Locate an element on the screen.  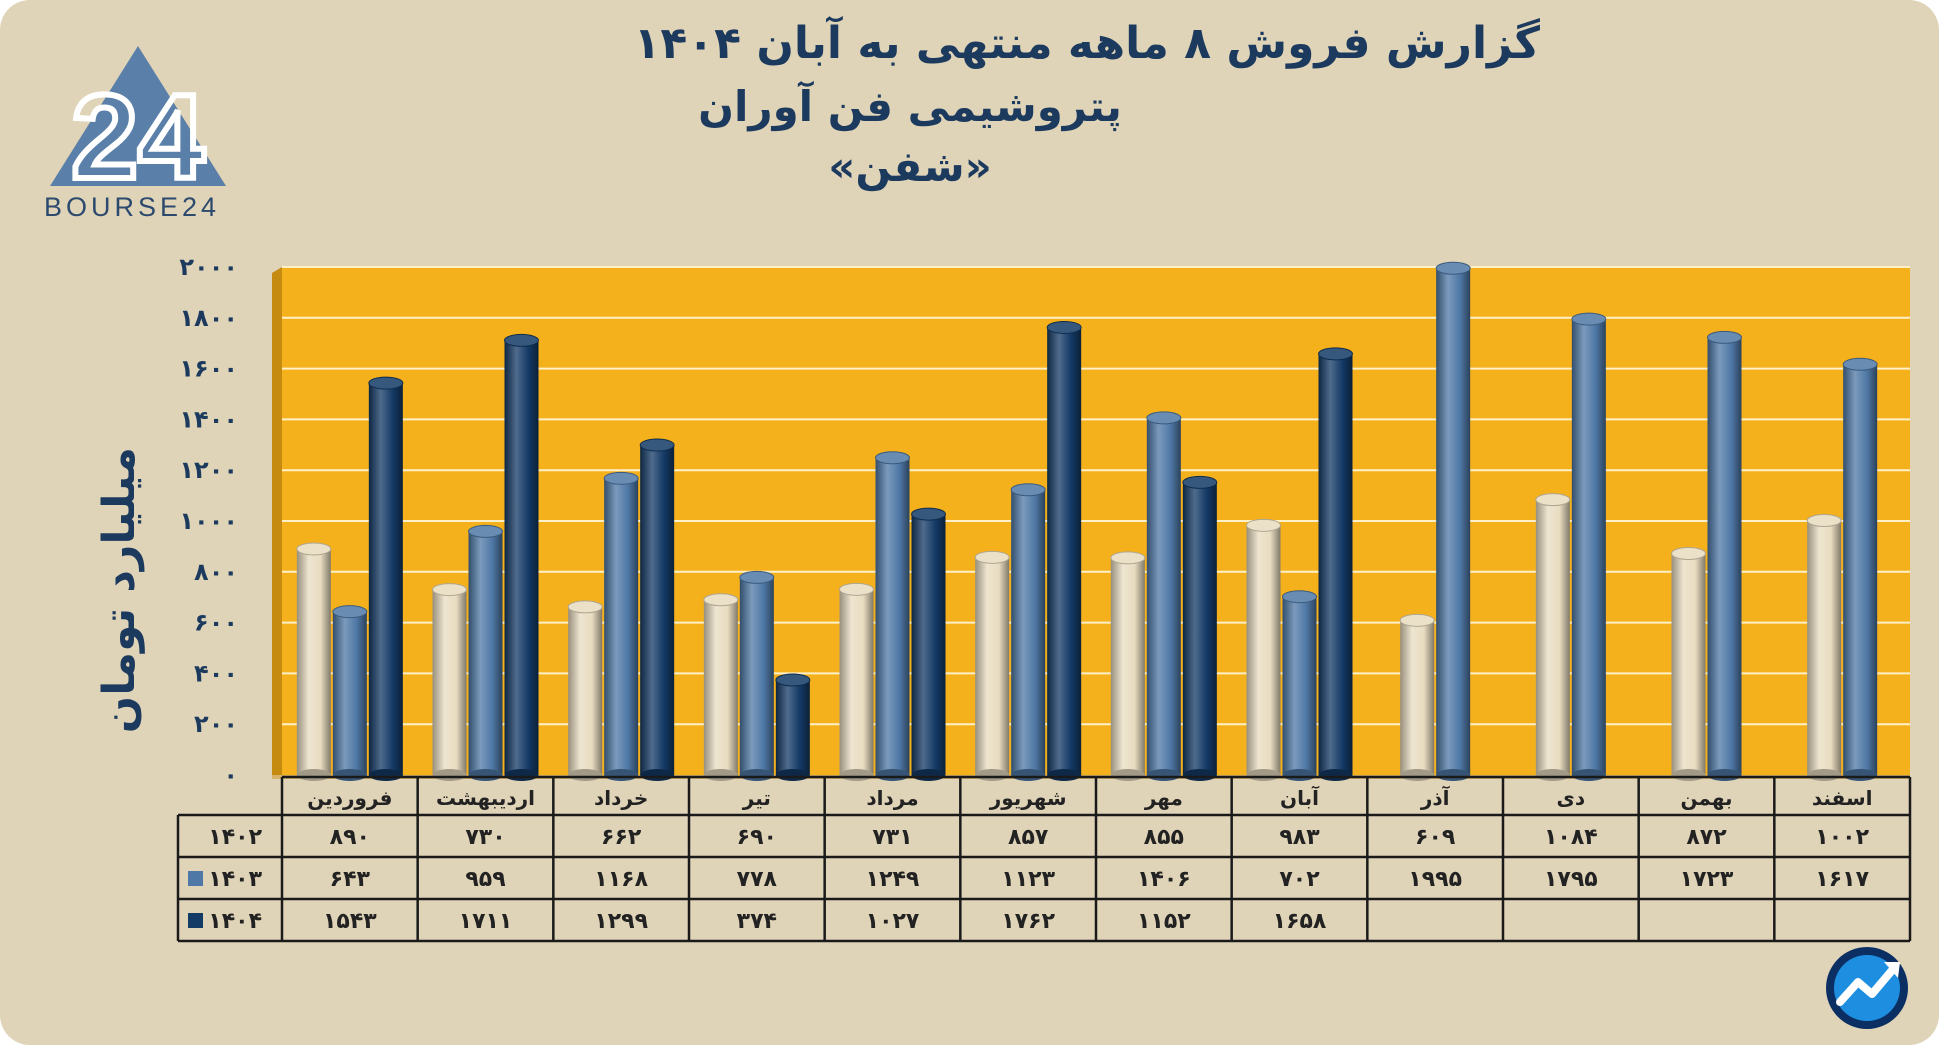
y-tick-label: ۱۲۰۰ is located at coordinates (208, 470).